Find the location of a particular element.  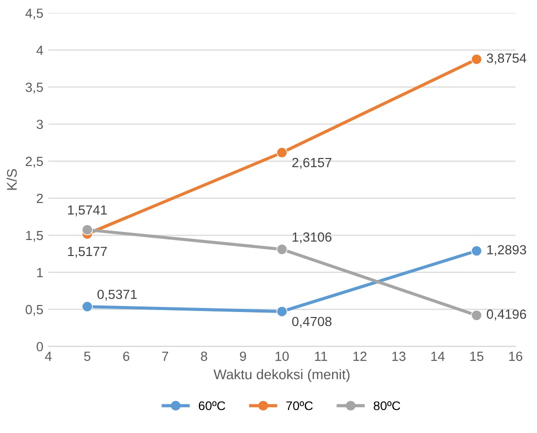

x-tick-label: 9 is located at coordinates (243, 356).